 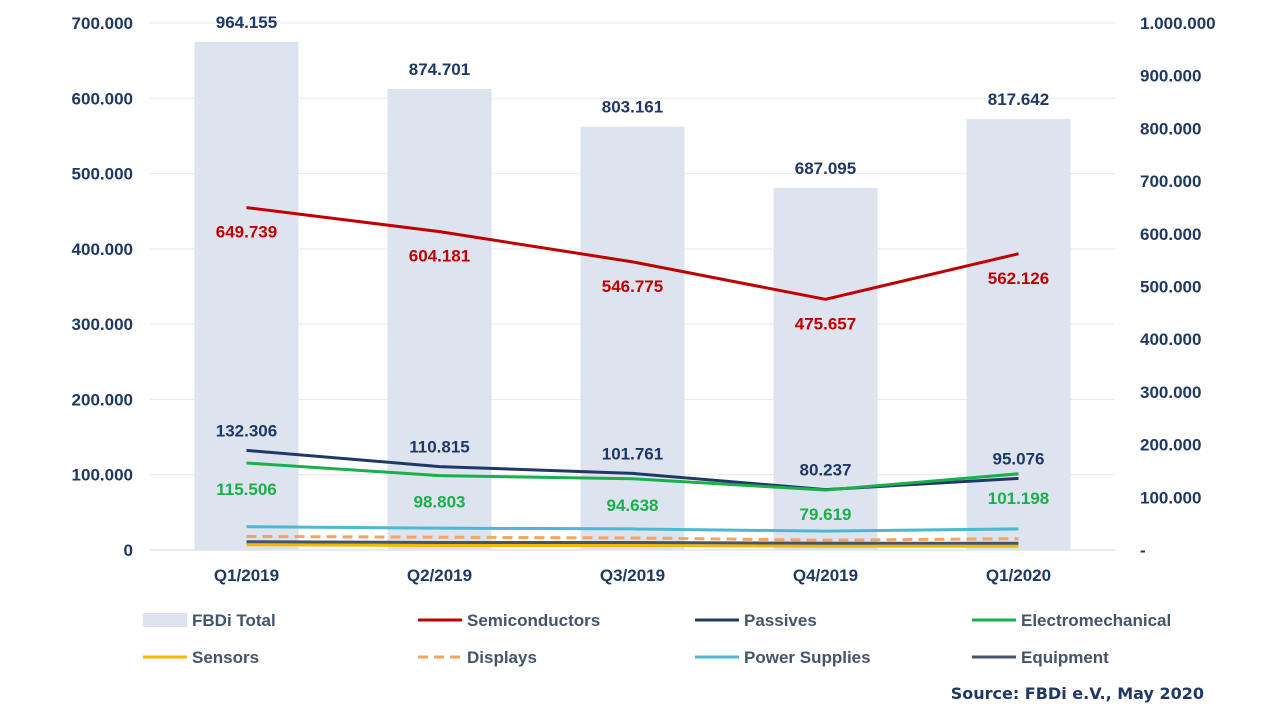 I want to click on electromechanical-data-label: 79.619, so click(x=826, y=514).